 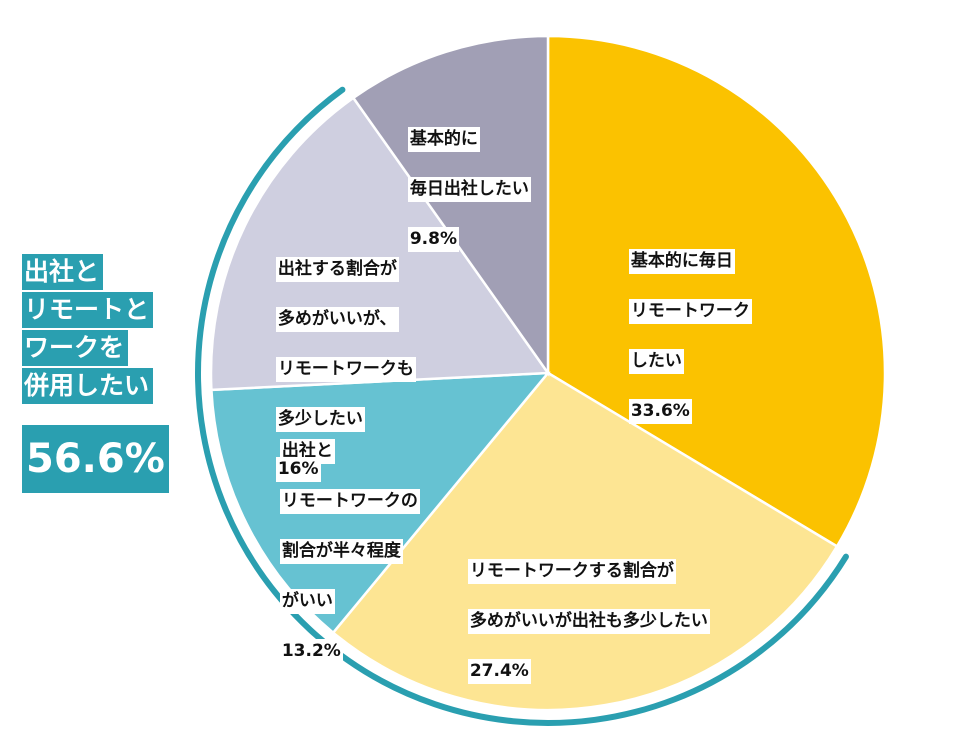 I want to click on slice-label-office-daily: 基本的に 毎日出社したい 9.8%, so click(x=463, y=177).